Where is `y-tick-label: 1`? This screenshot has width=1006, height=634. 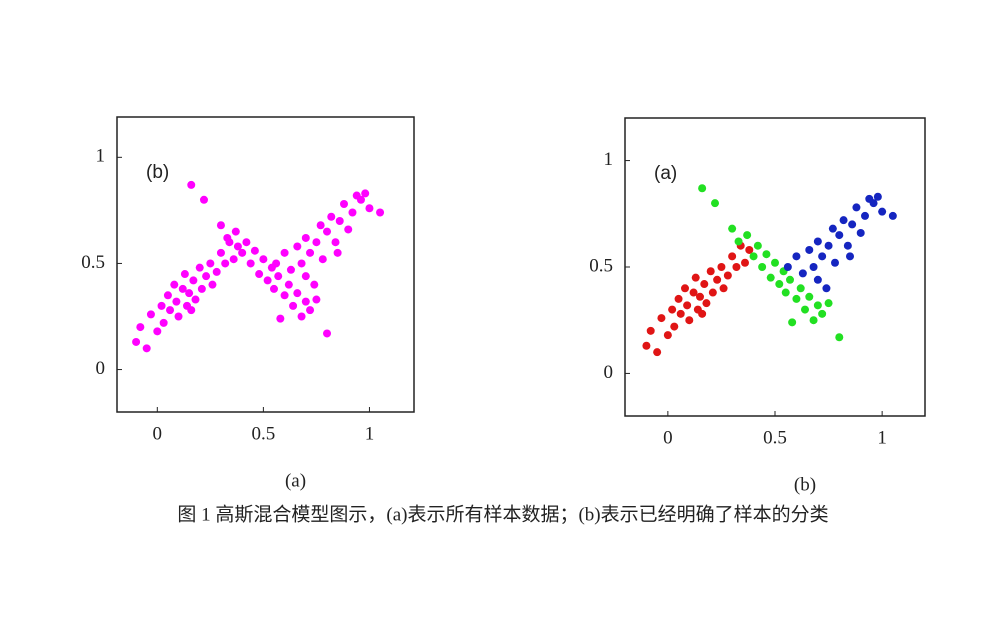
y-tick-label: 1 is located at coordinates (101, 156).